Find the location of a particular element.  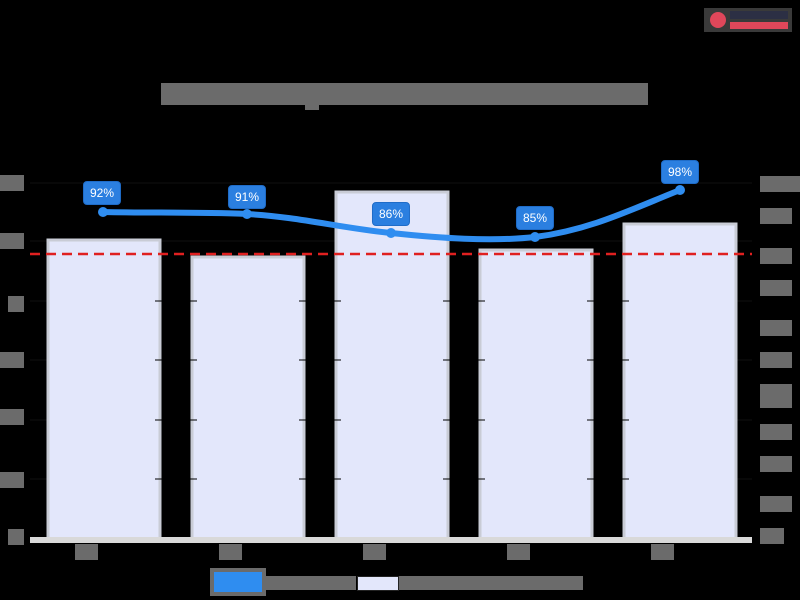

data-label-0: 92% is located at coordinates (102, 193).